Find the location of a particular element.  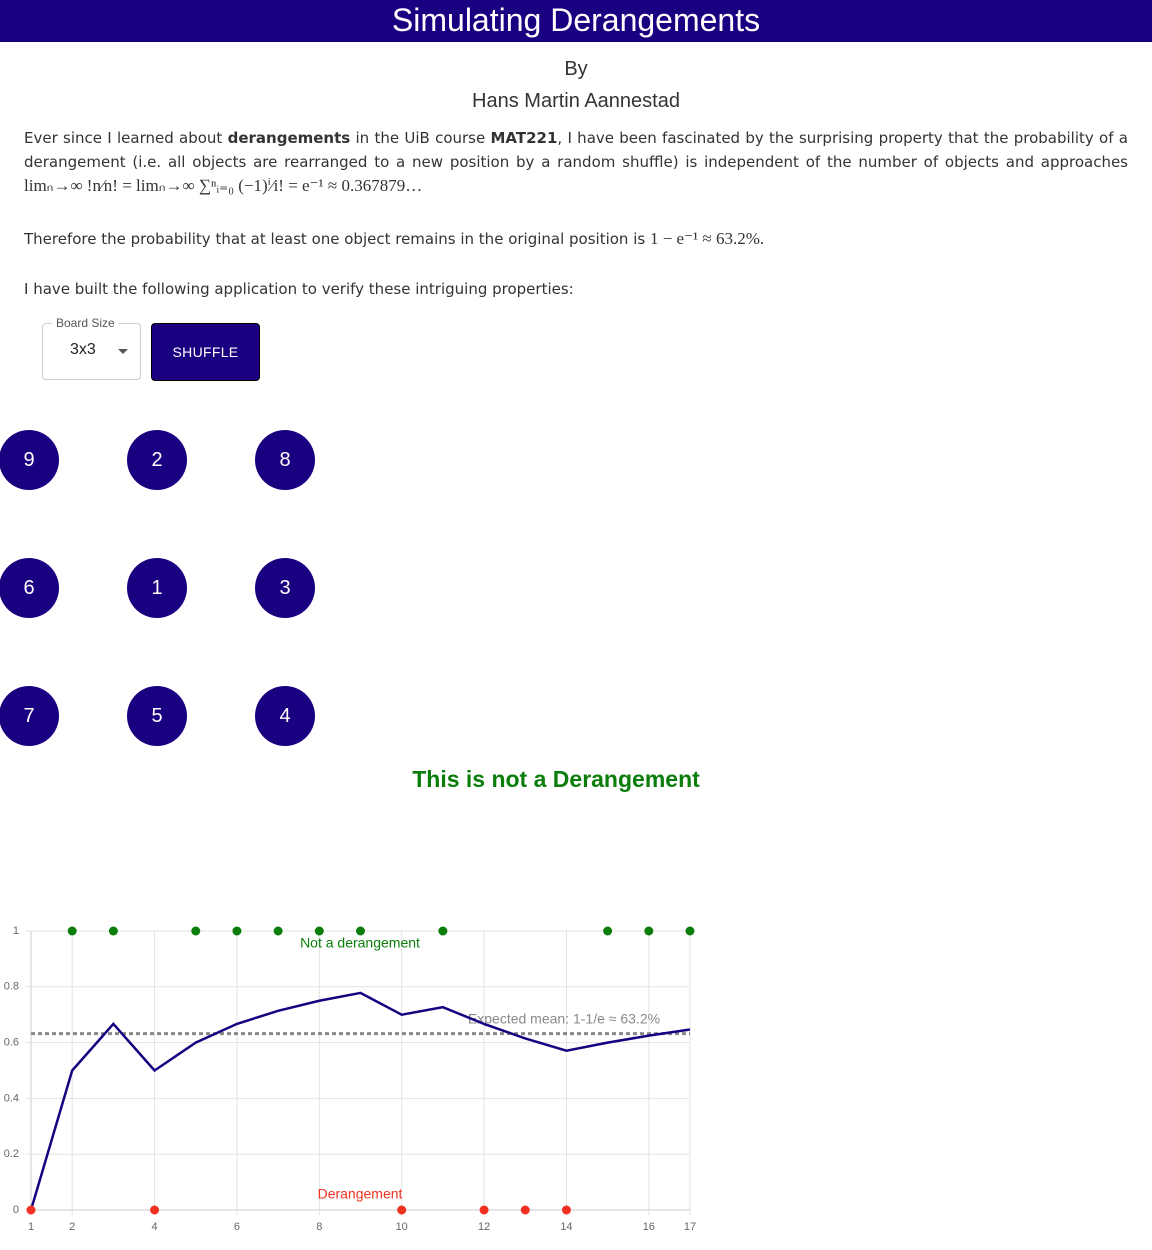

author: Hans Martin Aannestad is located at coordinates (576, 101).